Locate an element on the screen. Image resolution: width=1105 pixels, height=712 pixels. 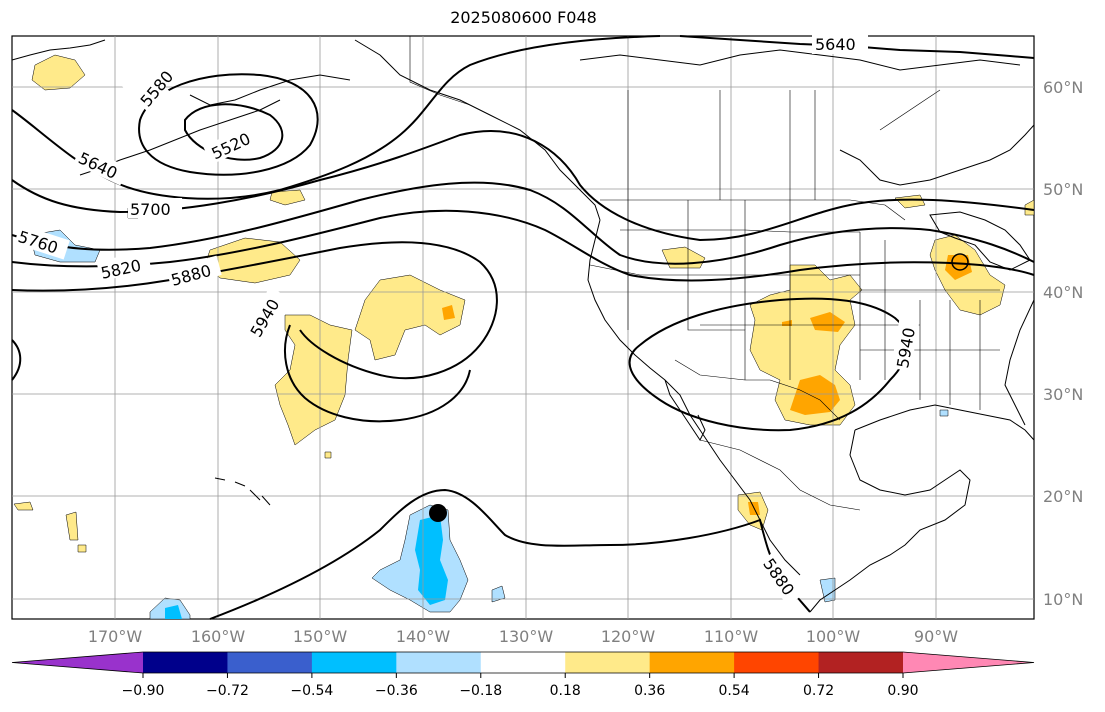
contour-label: 5640 is located at coordinates (835, 44).